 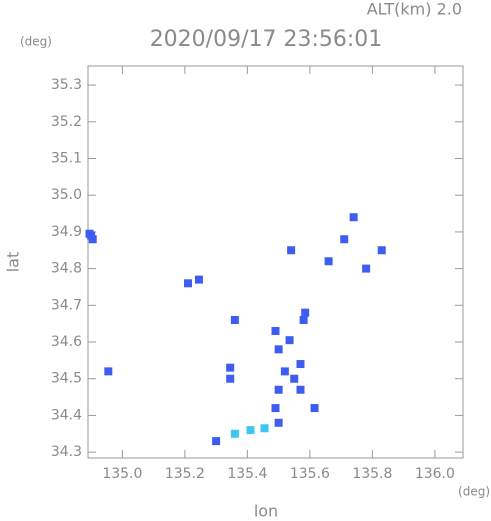 I want to click on y-tick-label: 34.7, so click(x=66, y=305).